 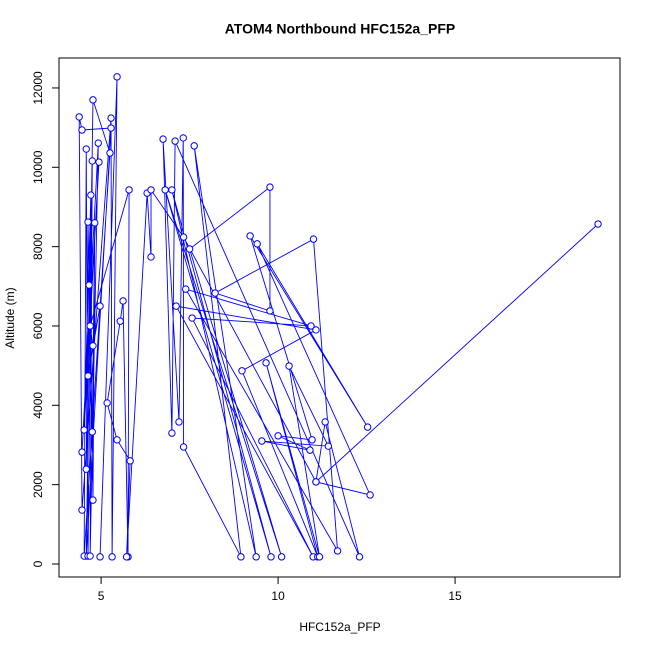 What do you see at coordinates (38, 246) in the screenshot?
I see `y-tick-label: 8000` at bounding box center [38, 246].